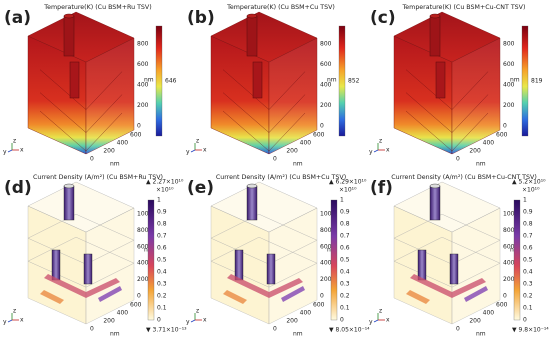 This screenshot has height=338, width=550. Describe the element at coordinates (97, 7) in the screenshot. I see `panel-title: Temperature(K) (Cu BSM+Ru TSV)` at that location.